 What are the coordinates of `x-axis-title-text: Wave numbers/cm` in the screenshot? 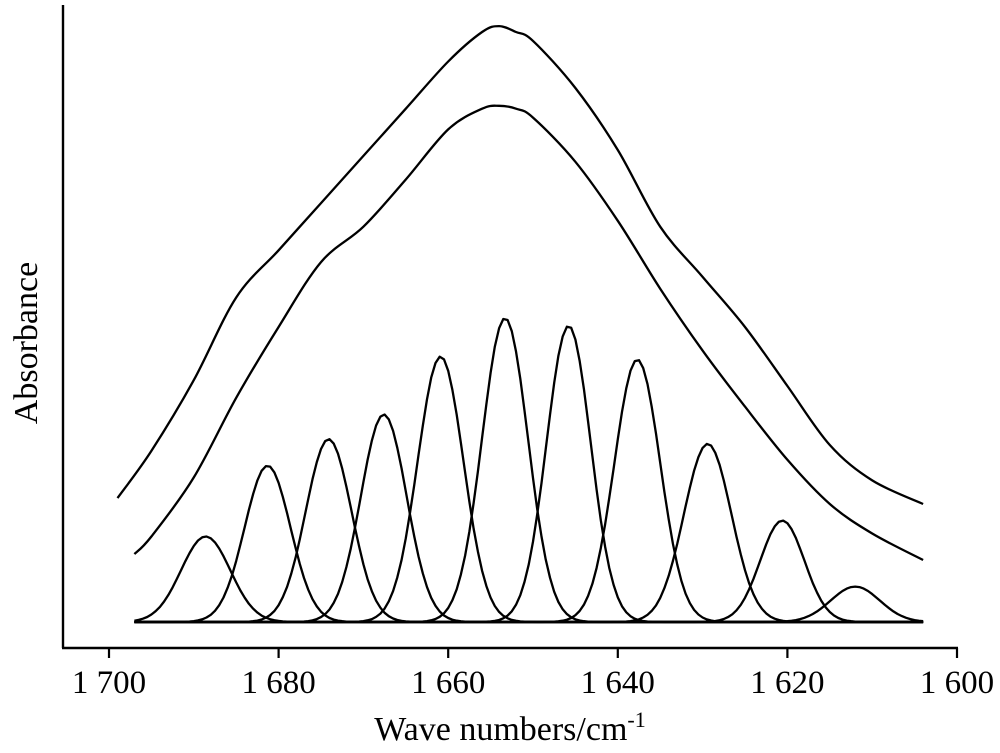 It's located at (500, 729).